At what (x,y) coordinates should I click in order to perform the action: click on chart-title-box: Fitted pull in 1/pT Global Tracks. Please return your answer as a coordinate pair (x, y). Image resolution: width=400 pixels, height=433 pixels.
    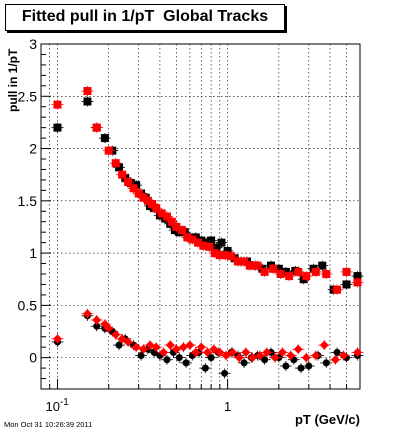
    Looking at the image, I should click on (145, 17).